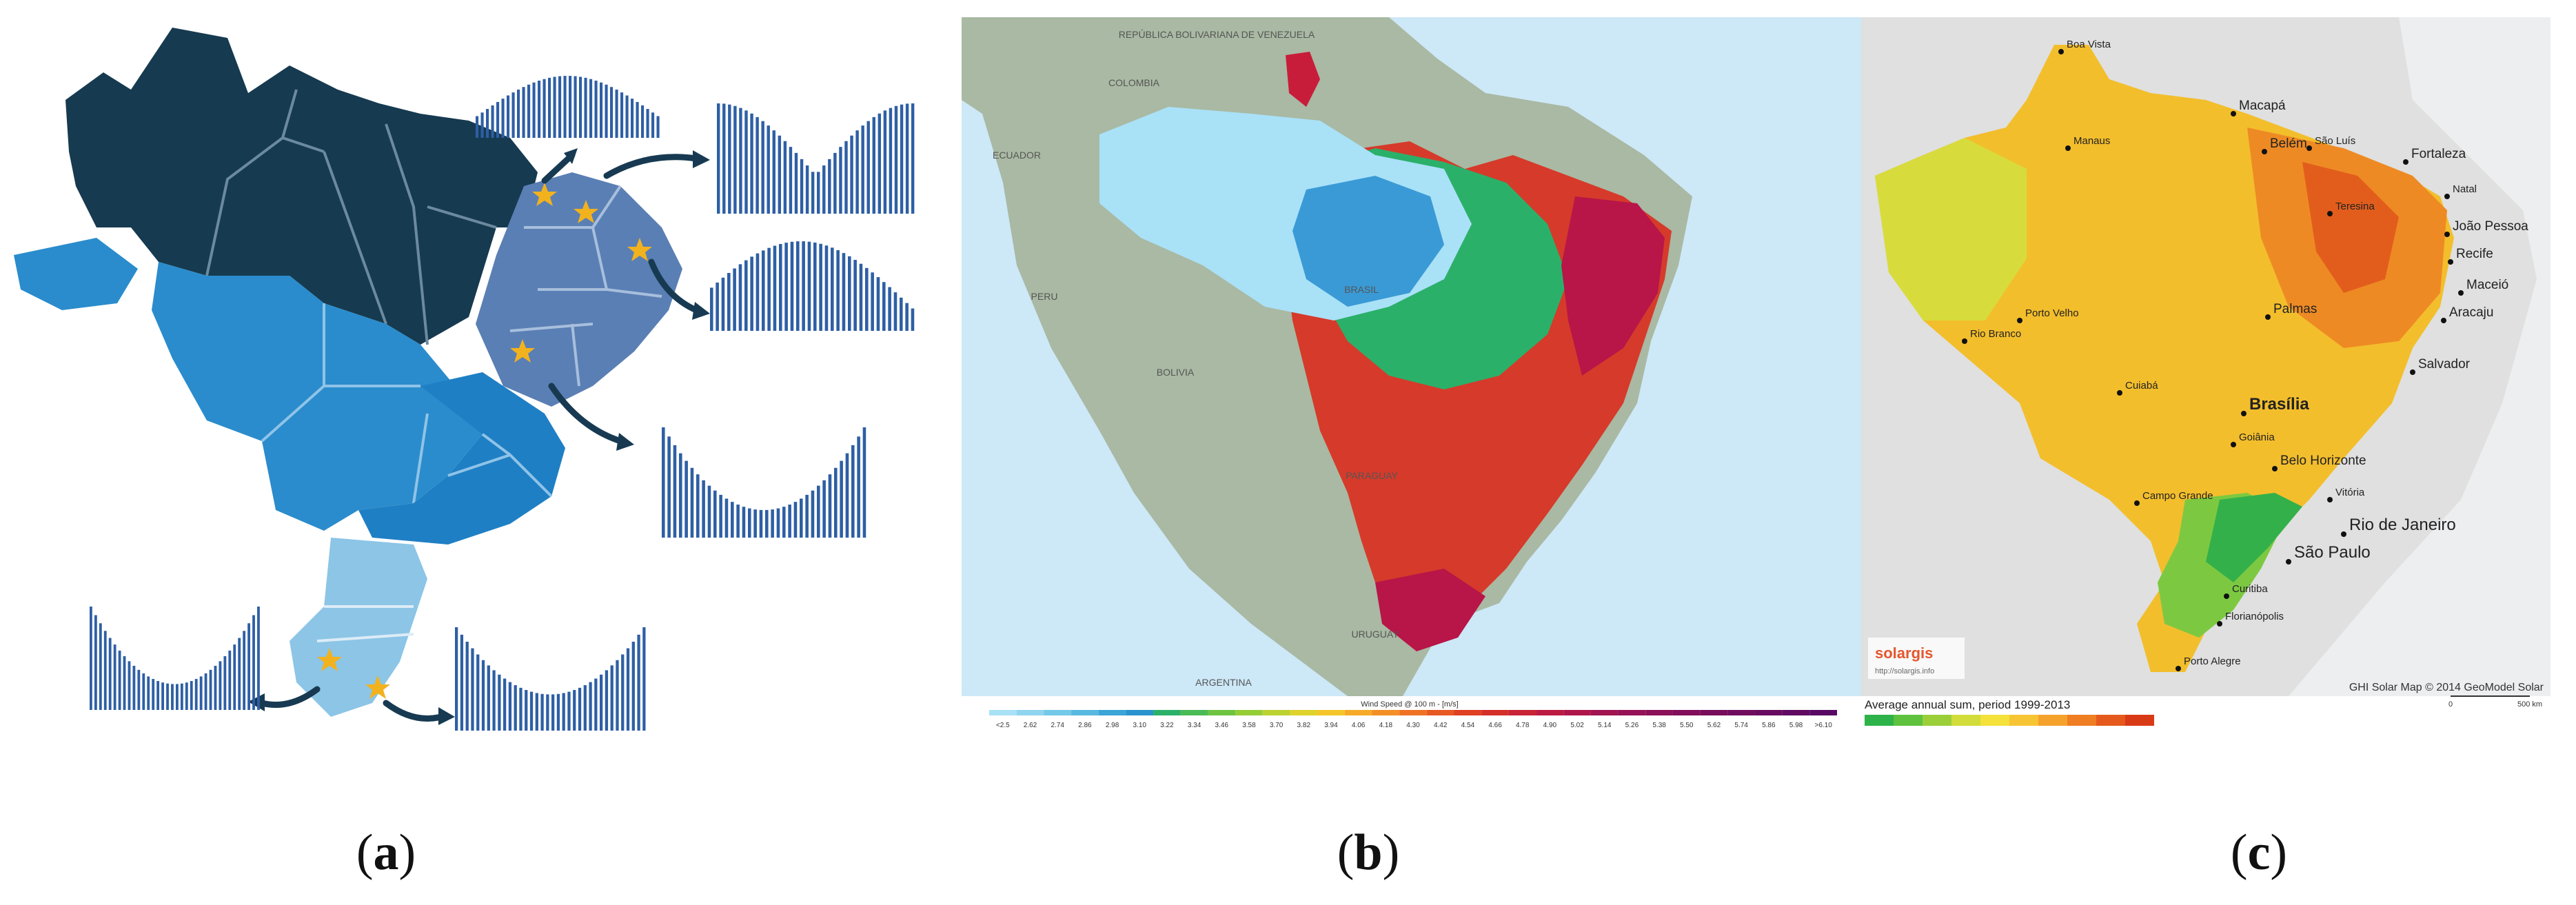 This screenshot has height=905, width=2576. What do you see at coordinates (1003, 725) in the screenshot?
I see `wind-legend-label: <2.5` at bounding box center [1003, 725].